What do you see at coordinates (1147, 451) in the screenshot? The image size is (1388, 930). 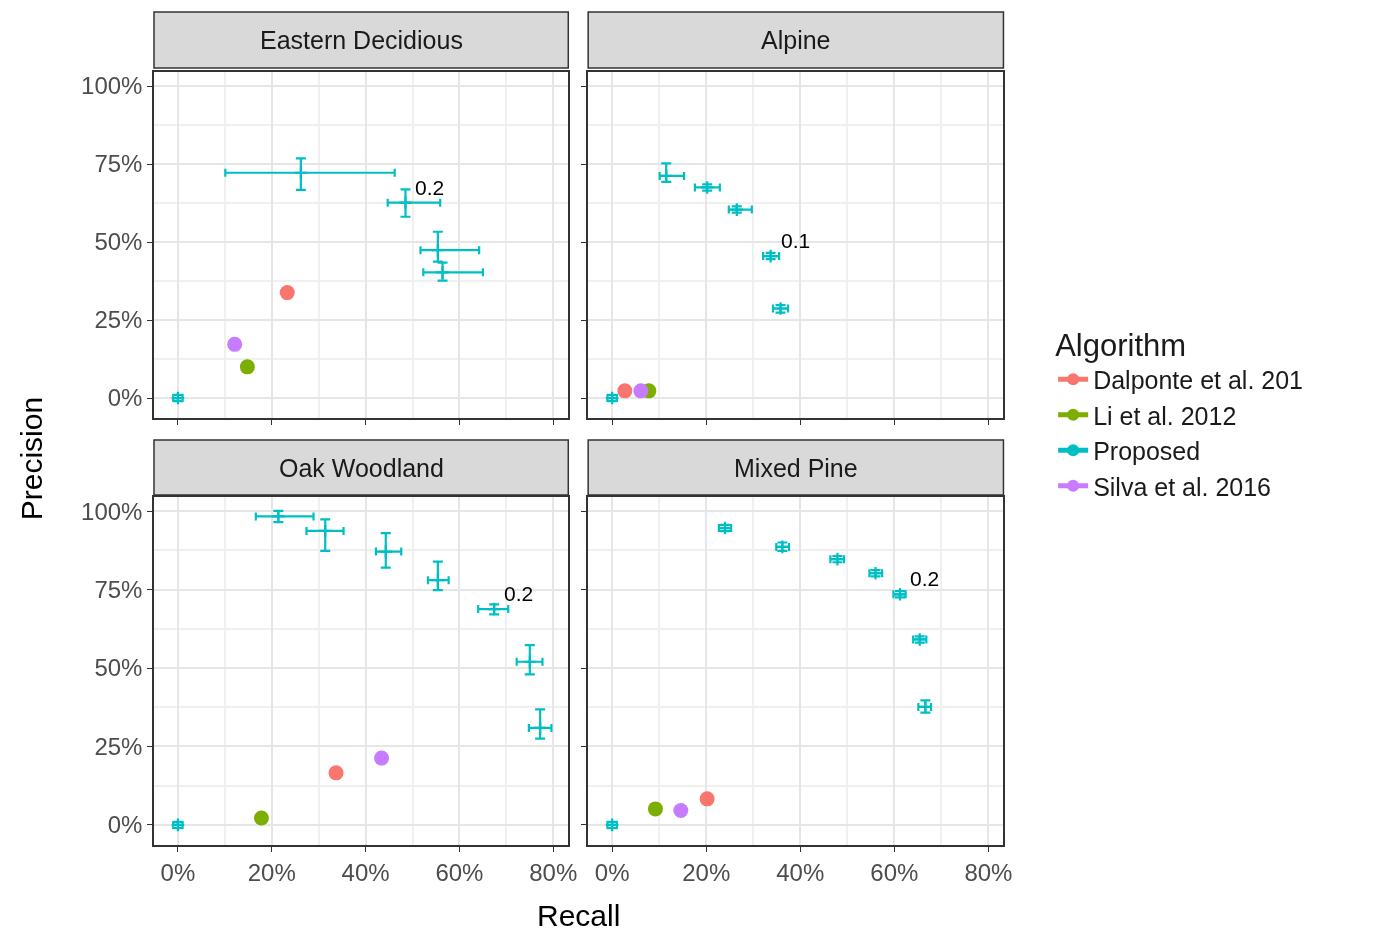 I see `legend-label: Proposed` at bounding box center [1147, 451].